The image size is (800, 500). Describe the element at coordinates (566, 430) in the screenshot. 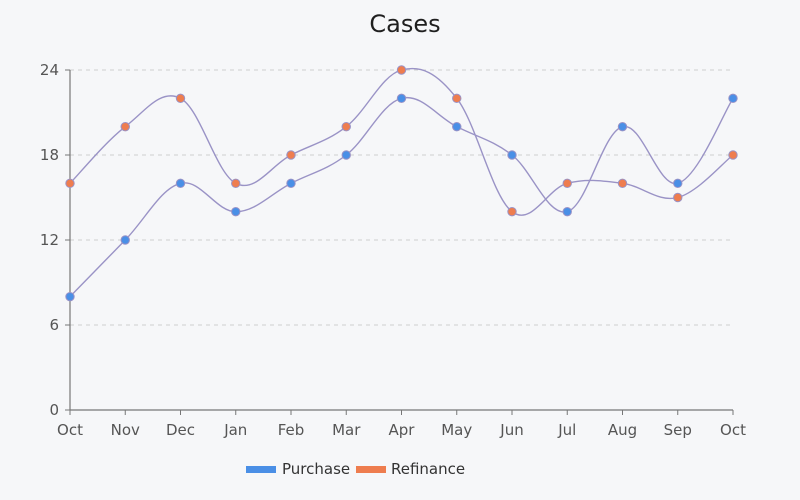

I see `x-tick-label: Jul` at that location.